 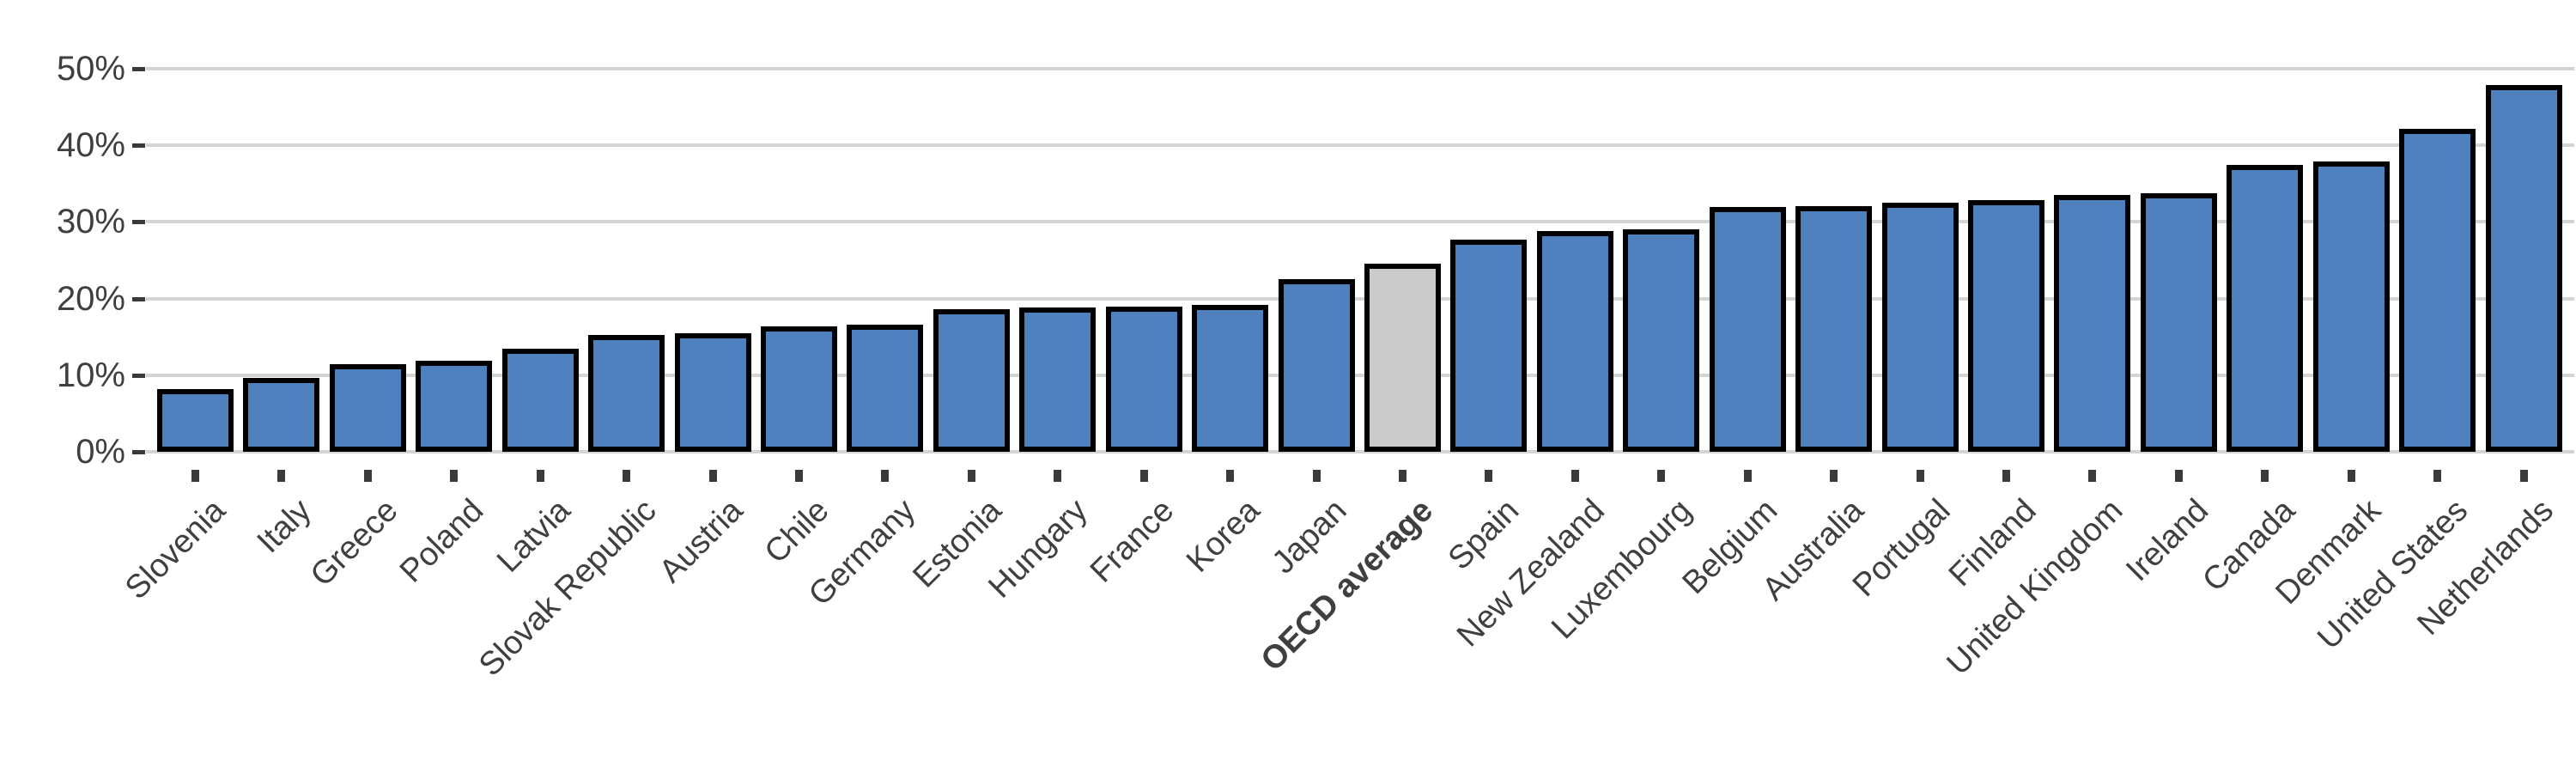 What do you see at coordinates (797, 531) in the screenshot?
I see `x-axis-label-chile: Chile` at bounding box center [797, 531].